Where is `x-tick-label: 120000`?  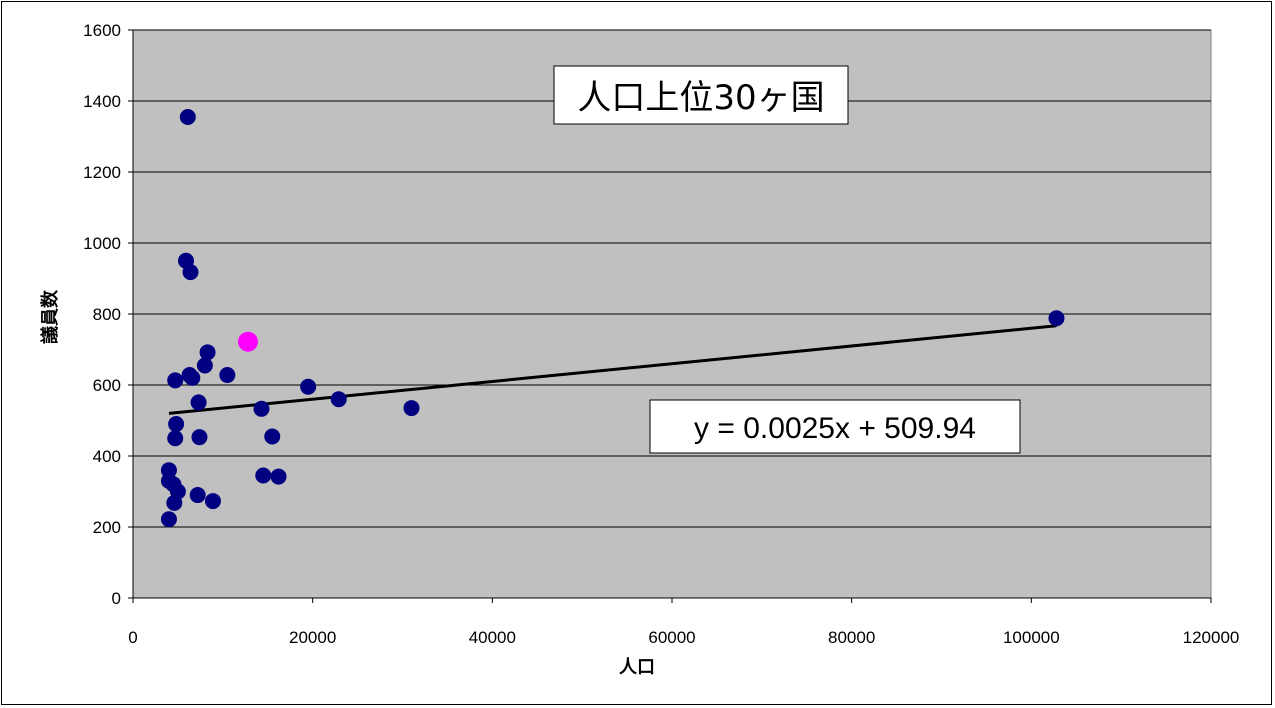
x-tick-label: 120000 is located at coordinates (1211, 637).